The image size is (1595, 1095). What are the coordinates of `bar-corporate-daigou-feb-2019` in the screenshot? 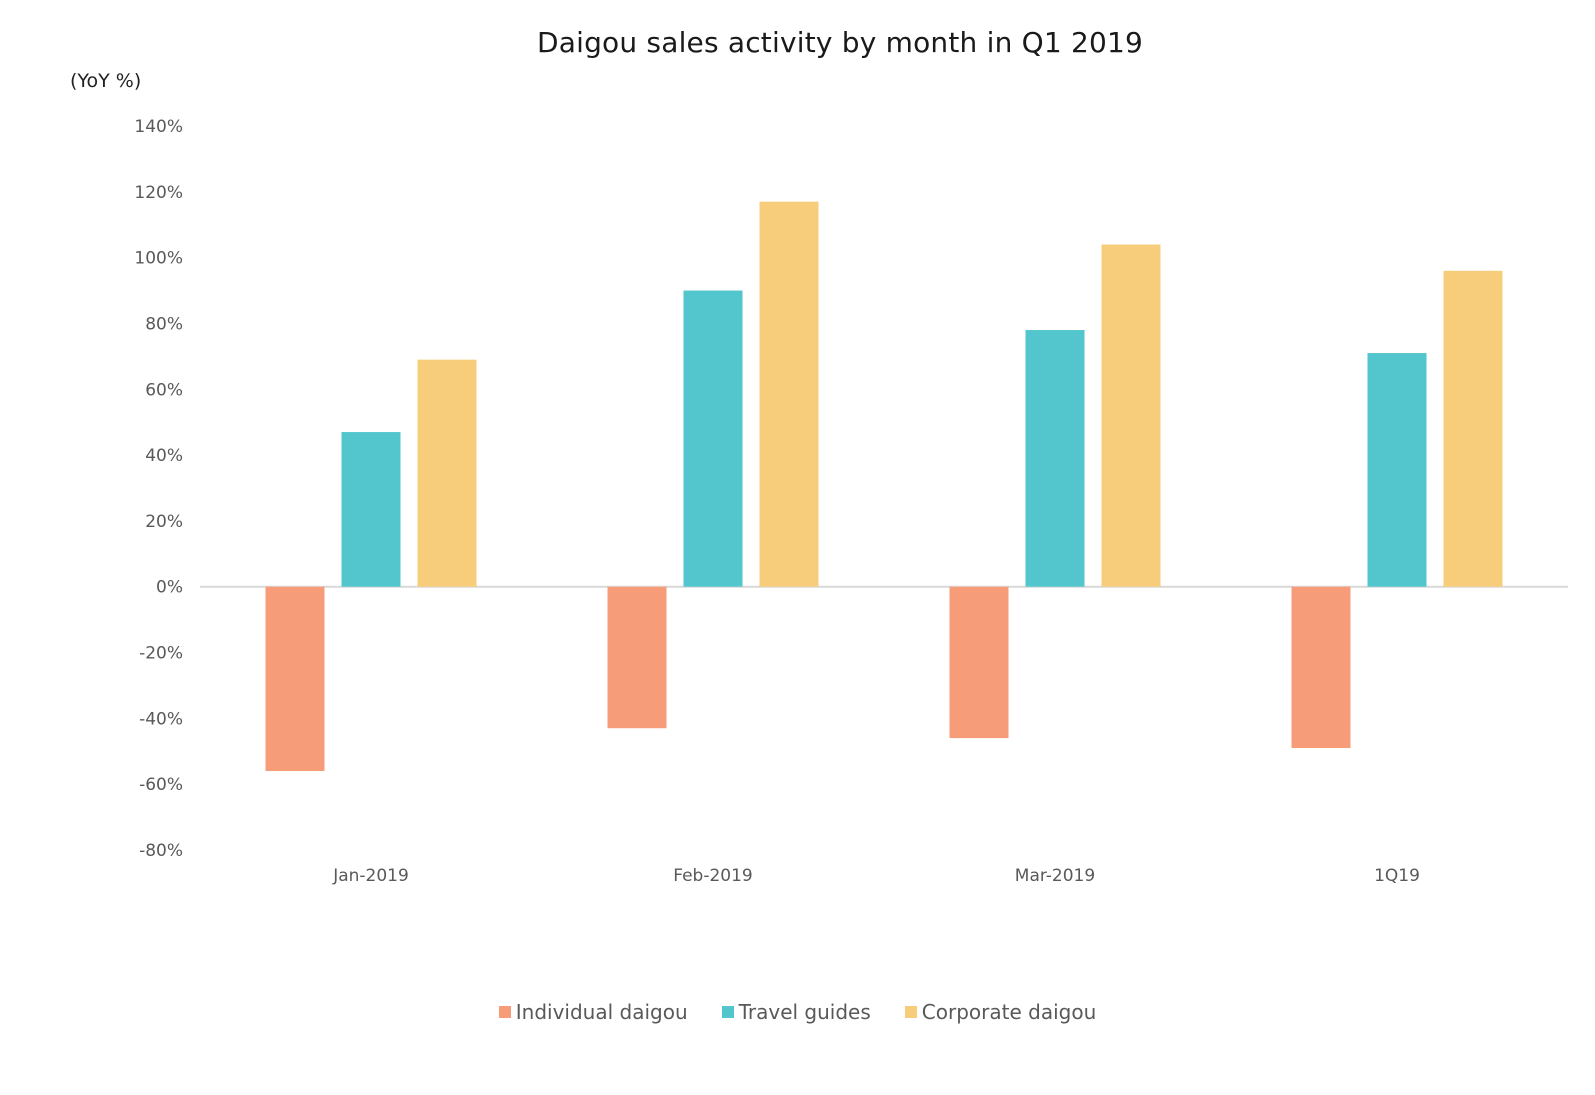 It's located at (789, 394).